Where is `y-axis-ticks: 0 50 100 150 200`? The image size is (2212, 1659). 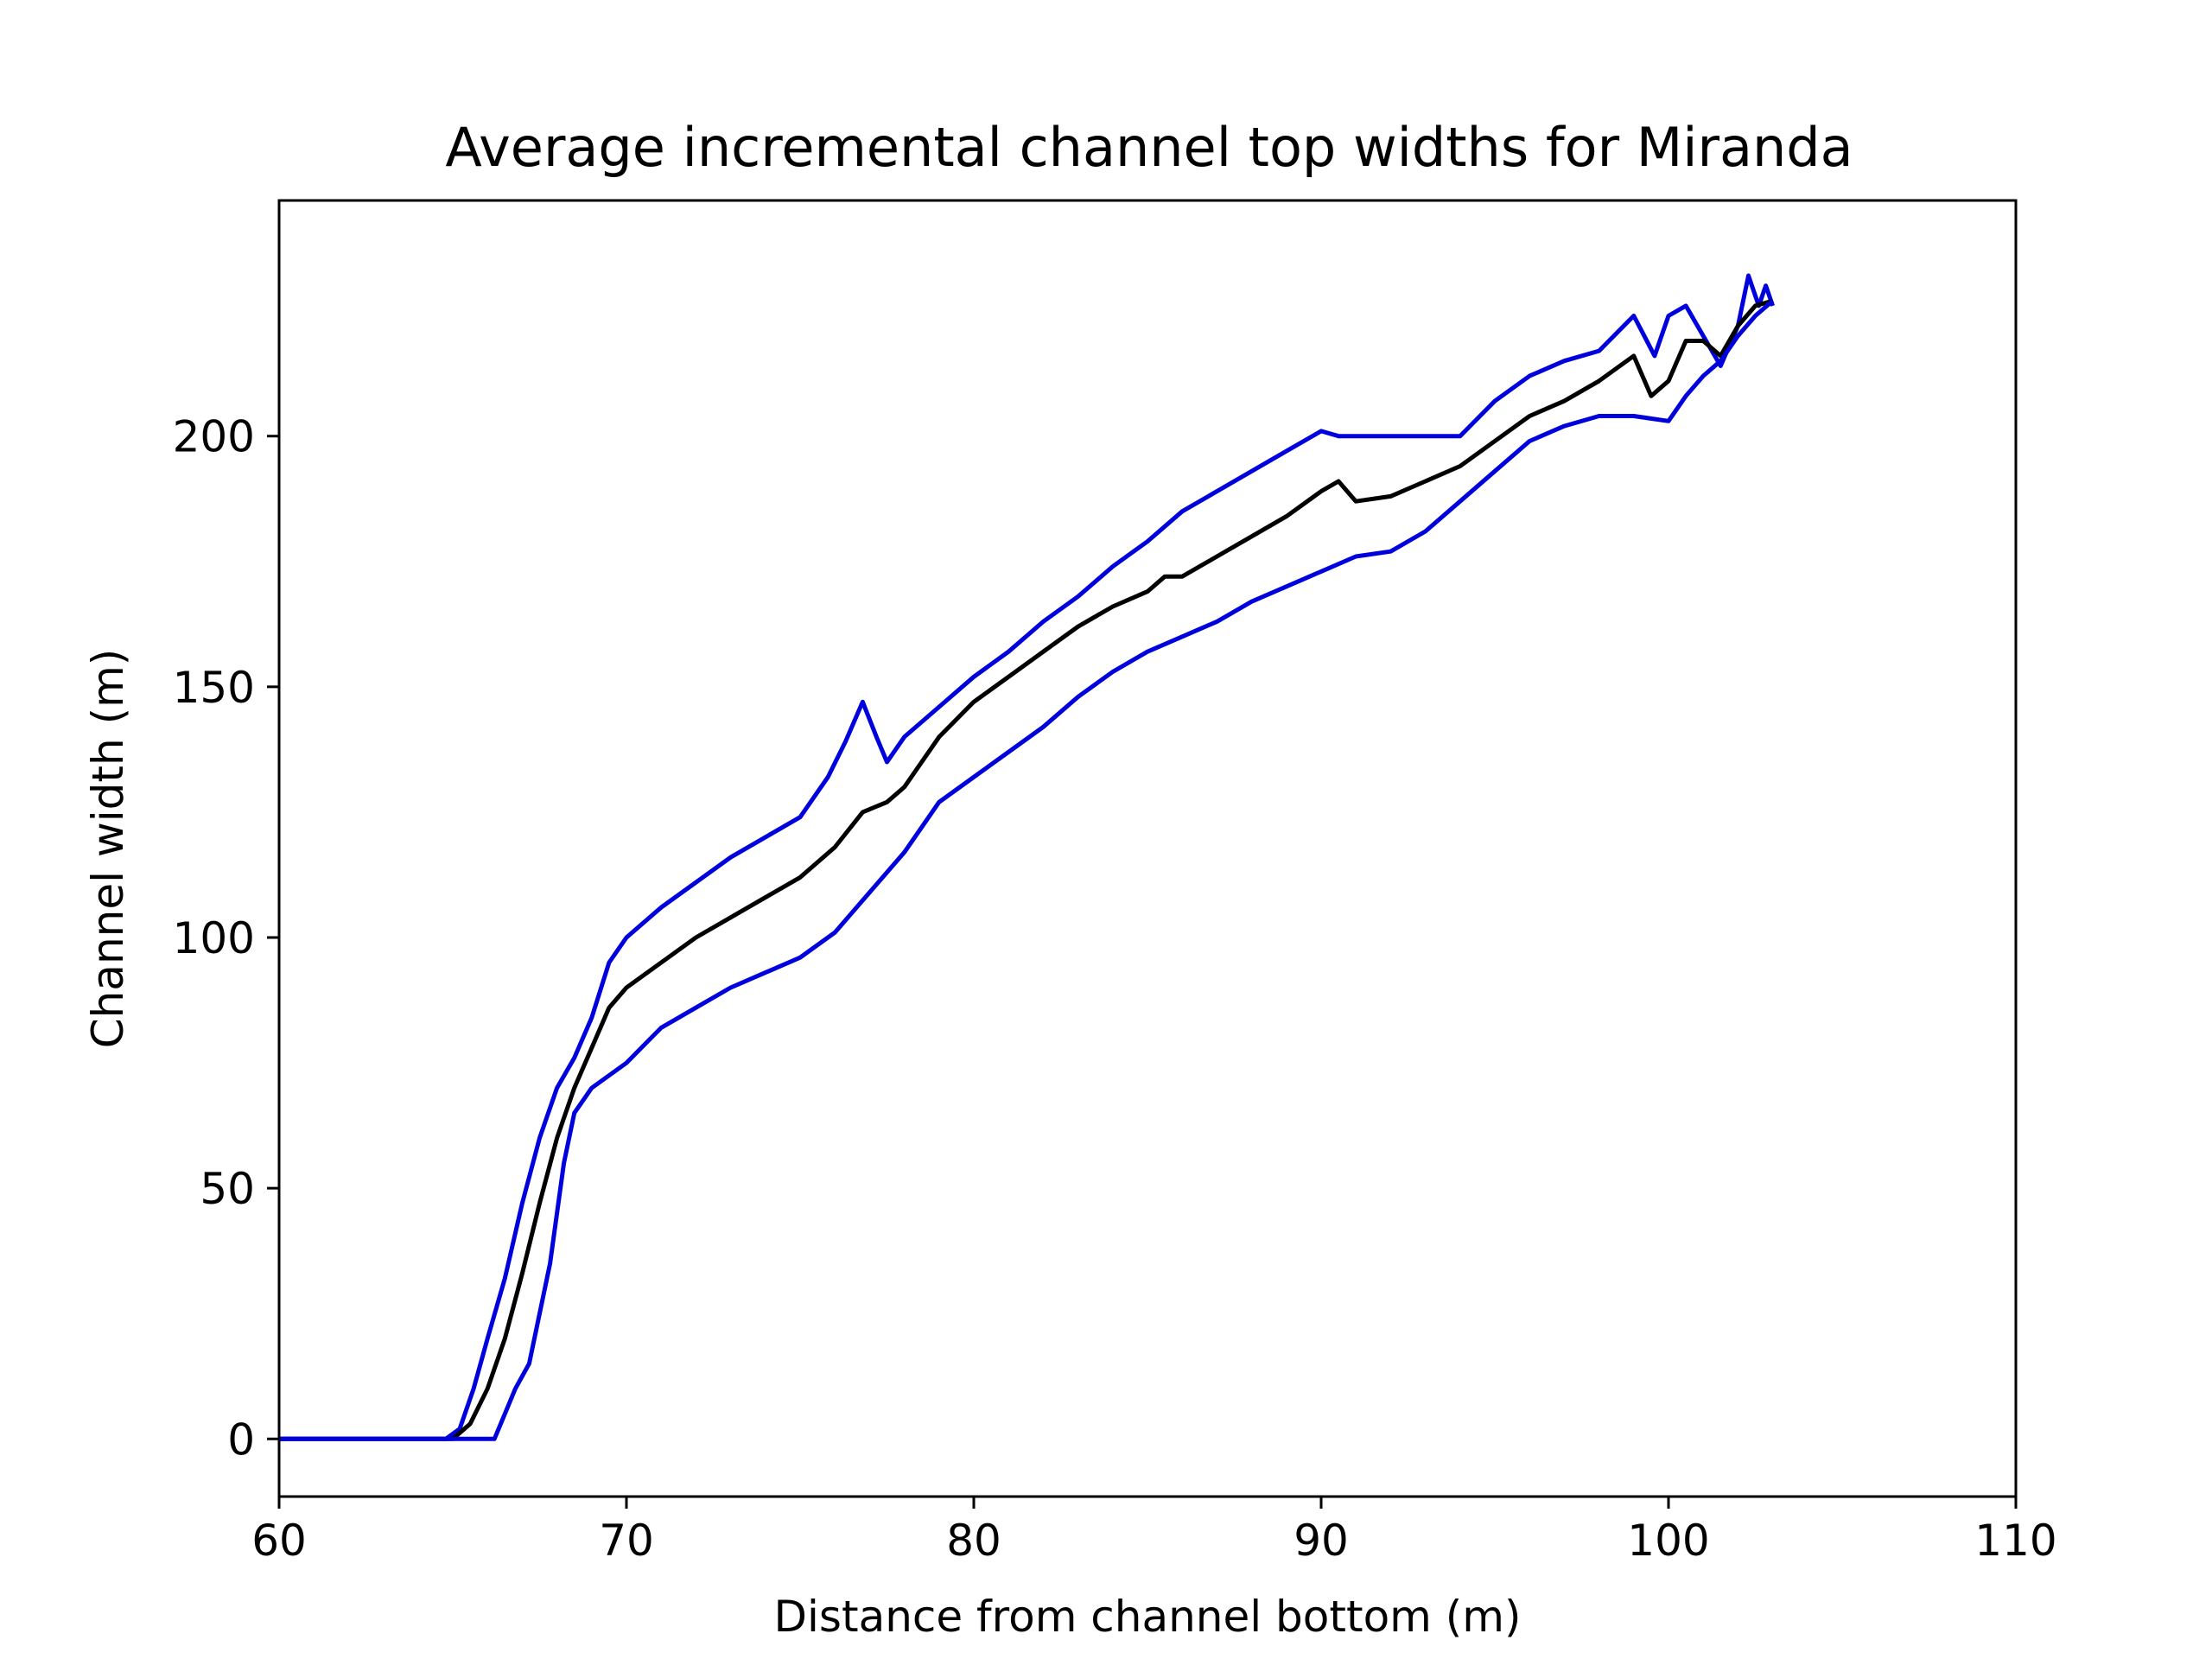 y-axis-ticks: 0 50 100 150 200 is located at coordinates (226, 938).